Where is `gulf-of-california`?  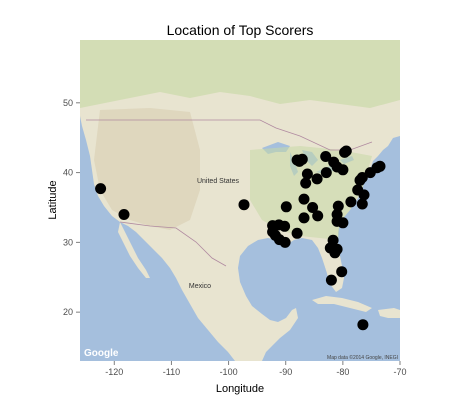 gulf-of-california is located at coordinates (141, 249).